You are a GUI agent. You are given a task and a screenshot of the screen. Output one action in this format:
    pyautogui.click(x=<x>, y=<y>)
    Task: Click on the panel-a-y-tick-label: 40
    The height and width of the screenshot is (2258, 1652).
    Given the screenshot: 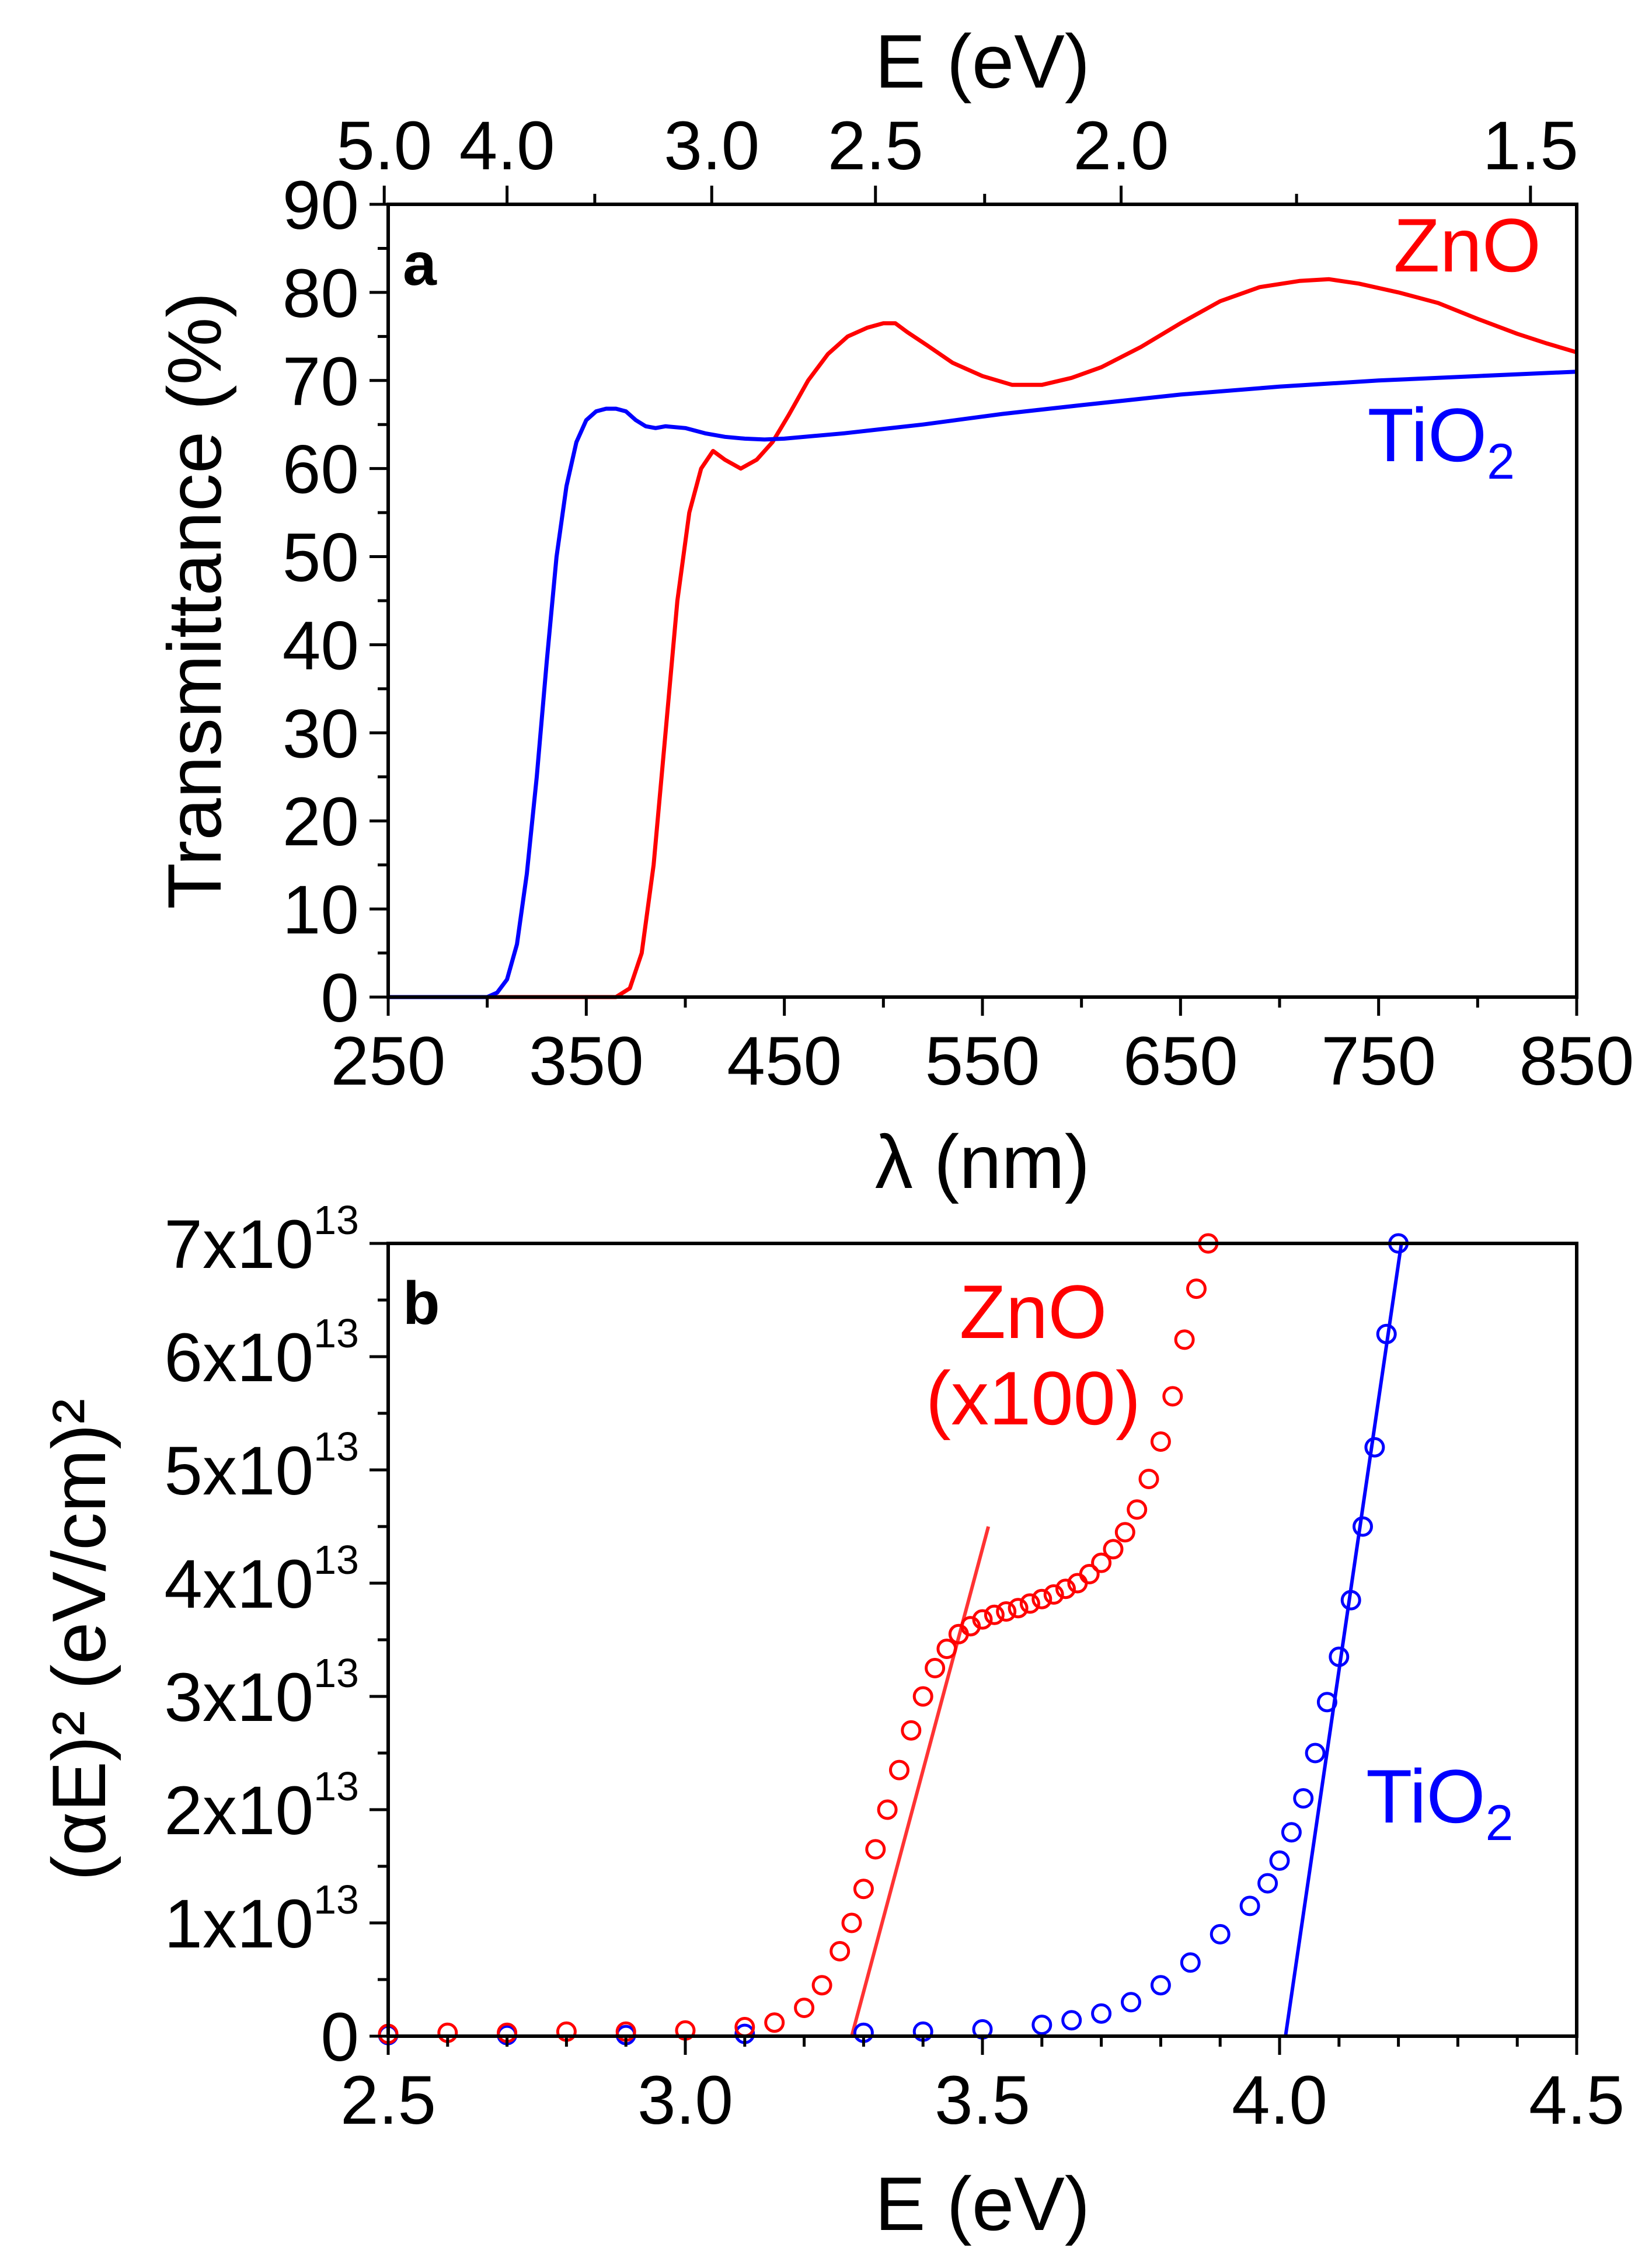 What is the action you would take?
    pyautogui.click(x=321, y=645)
    